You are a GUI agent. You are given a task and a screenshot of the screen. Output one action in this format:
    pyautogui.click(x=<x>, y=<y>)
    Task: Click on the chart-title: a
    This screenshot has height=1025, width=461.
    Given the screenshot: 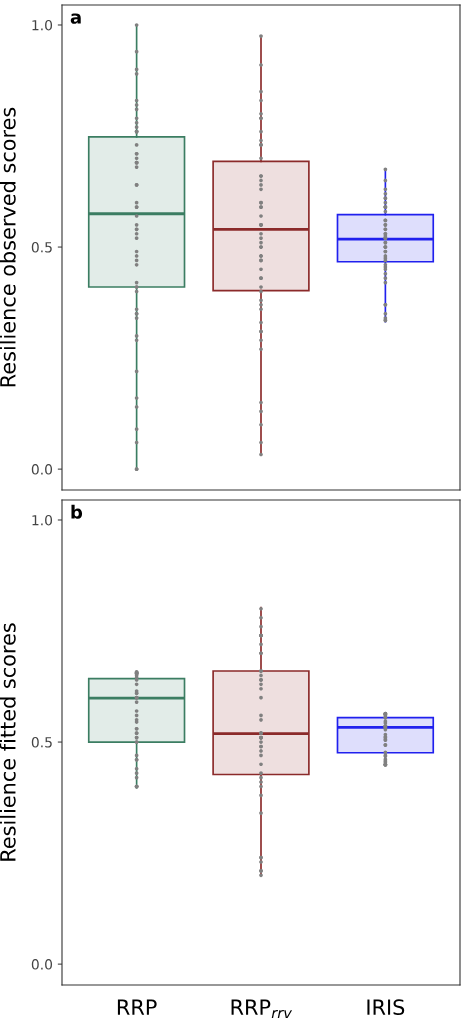 What is the action you would take?
    pyautogui.click(x=75, y=18)
    